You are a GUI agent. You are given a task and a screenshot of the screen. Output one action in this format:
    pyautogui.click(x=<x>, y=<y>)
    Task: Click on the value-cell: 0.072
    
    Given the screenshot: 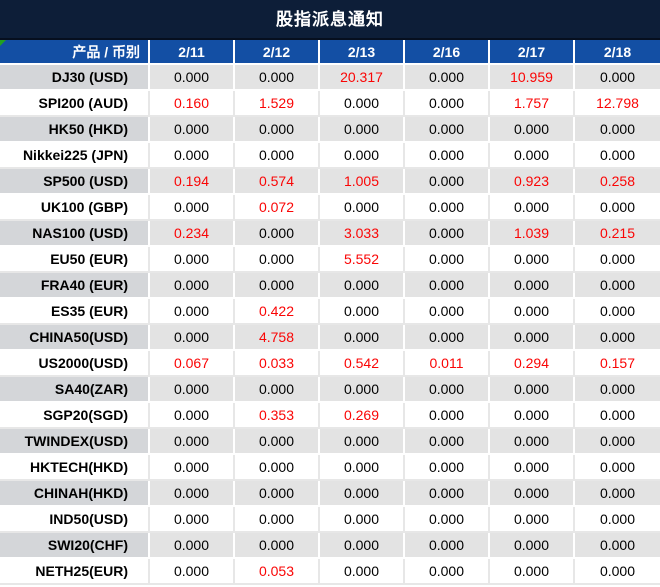 What is the action you would take?
    pyautogui.click(x=277, y=208)
    